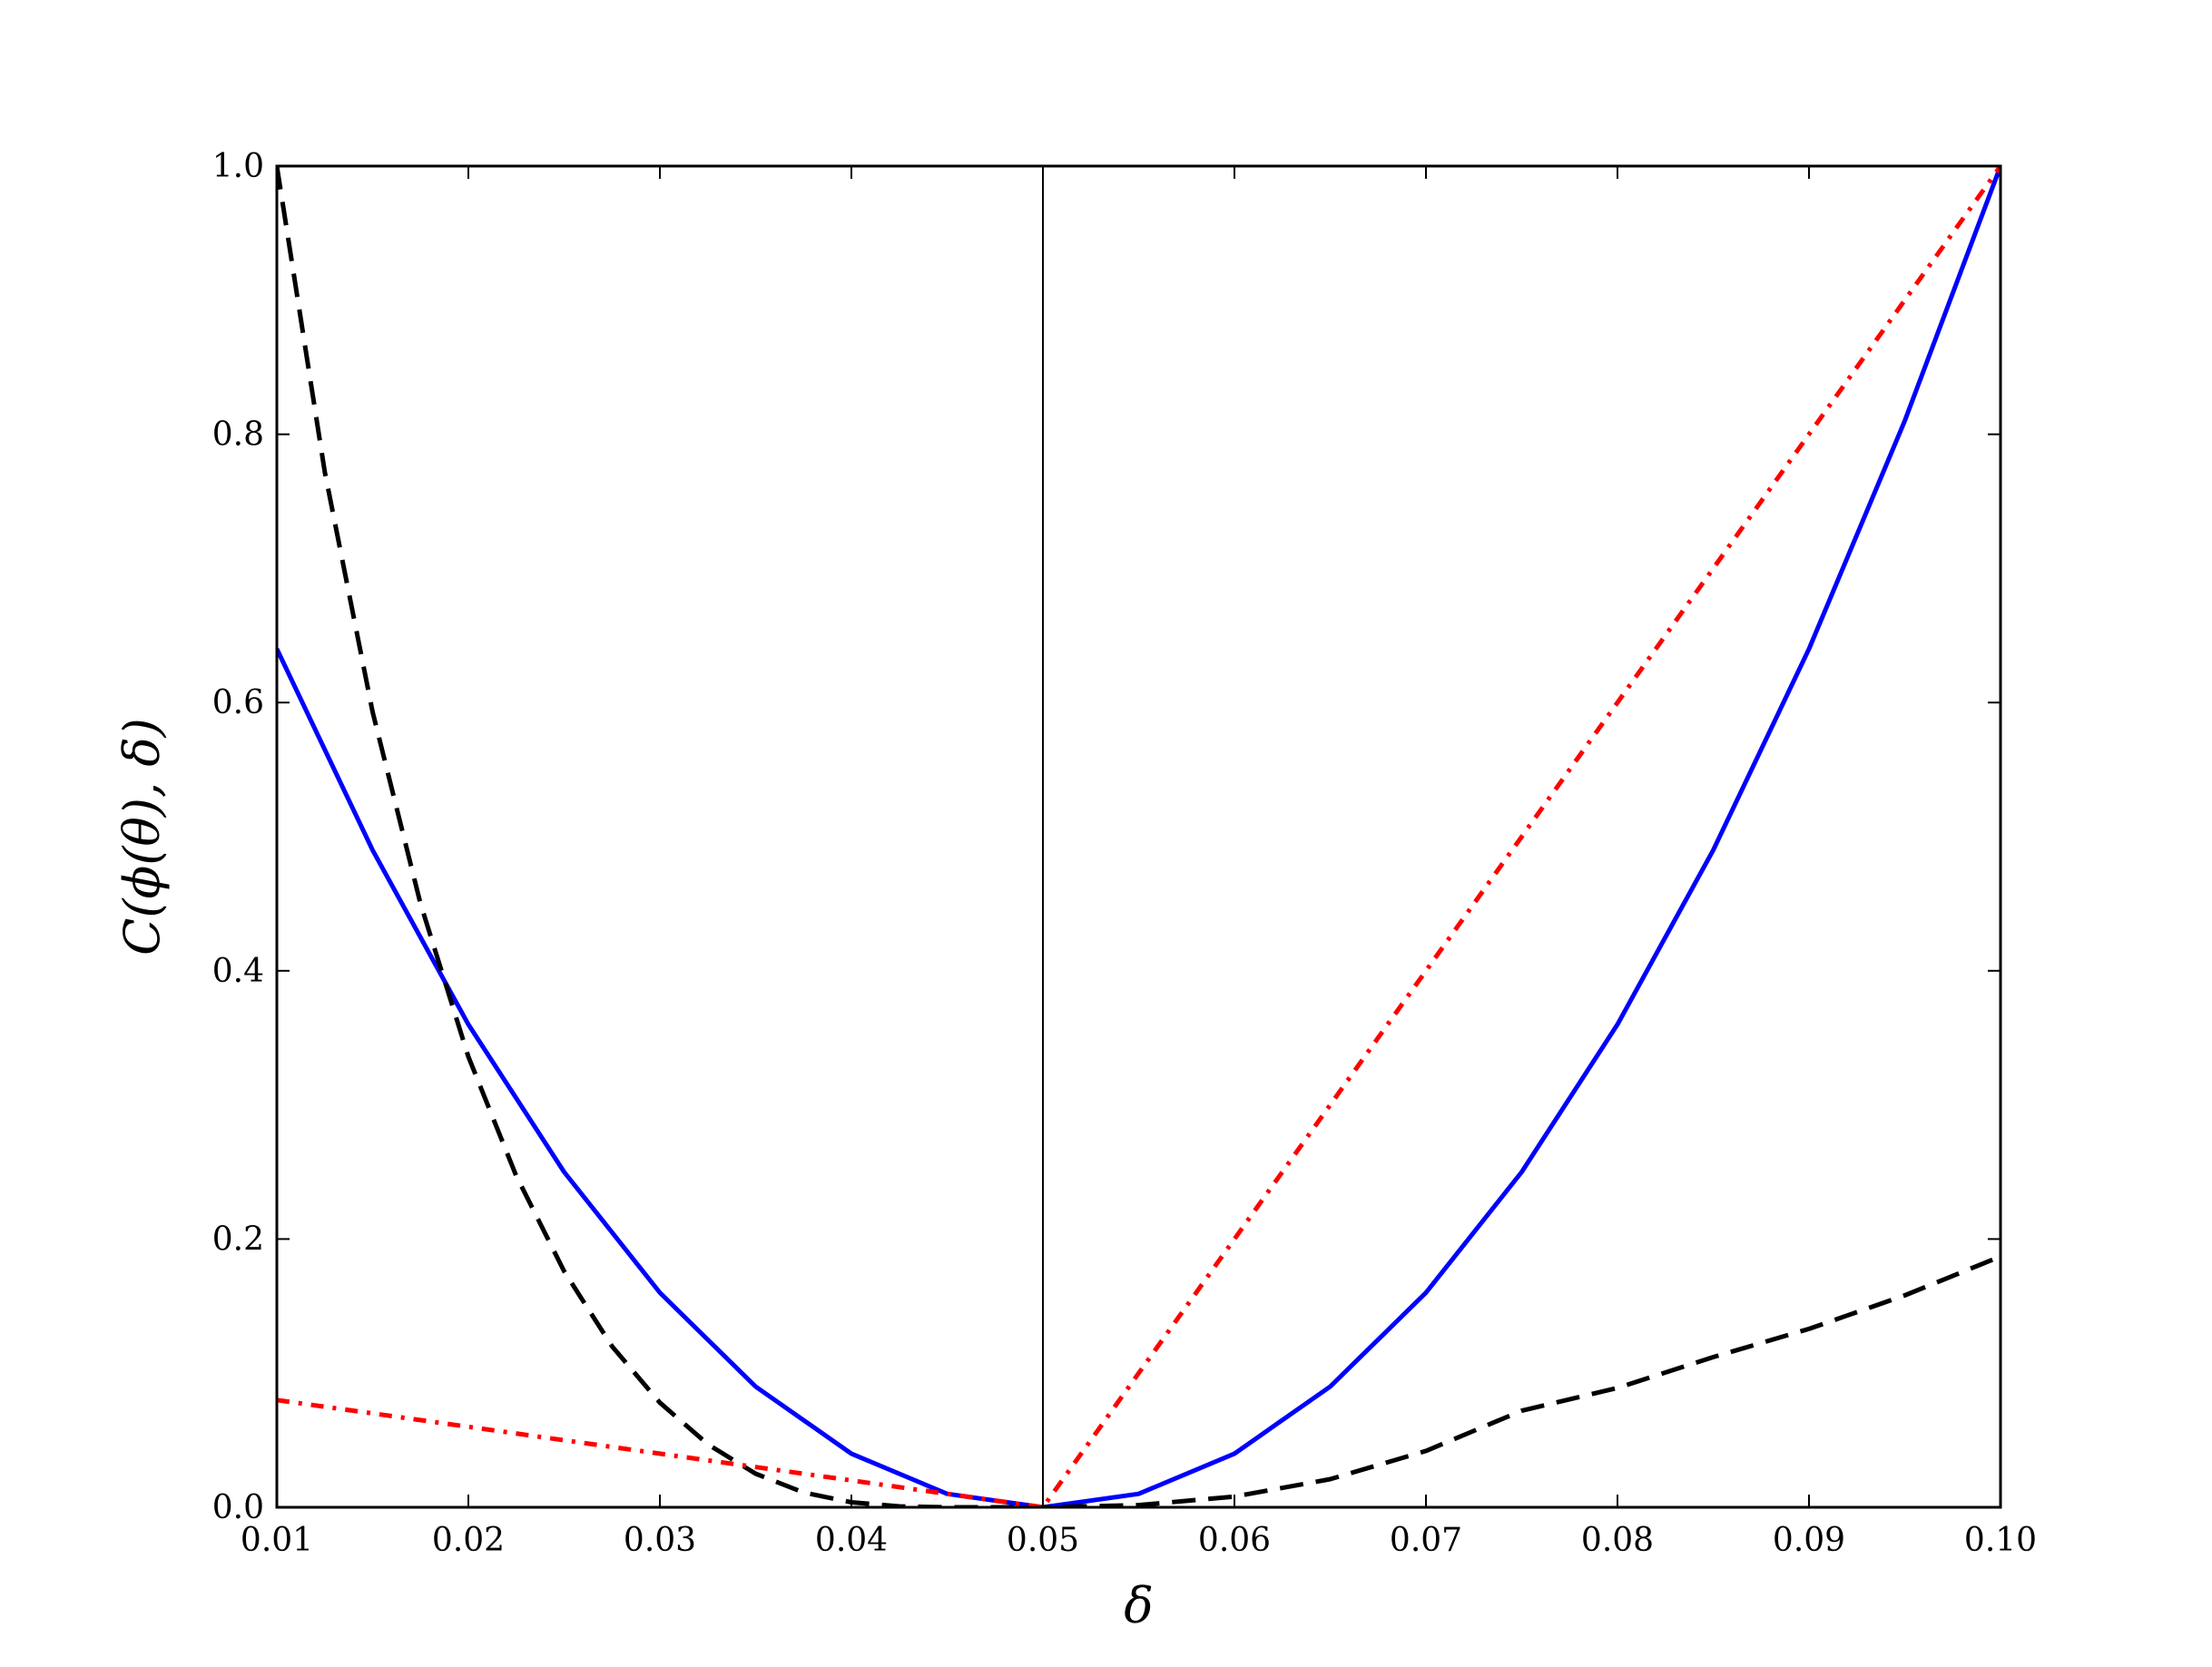 The height and width of the screenshot is (1667, 2212). What do you see at coordinates (238, 971) in the screenshot?
I see `y-tick-label: 0.4` at bounding box center [238, 971].